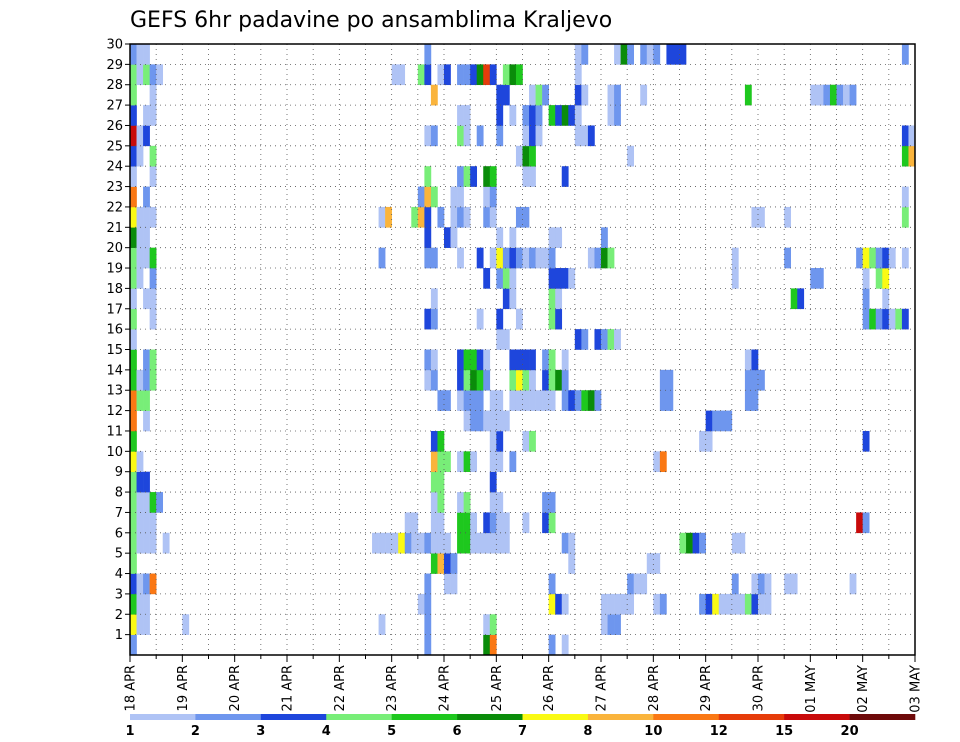 The width and height of the screenshot is (960, 742). Describe the element at coordinates (371, 20) in the screenshot. I see `chart-title: GEFS 6hr padavine po ansamblima Kraljevo` at that location.